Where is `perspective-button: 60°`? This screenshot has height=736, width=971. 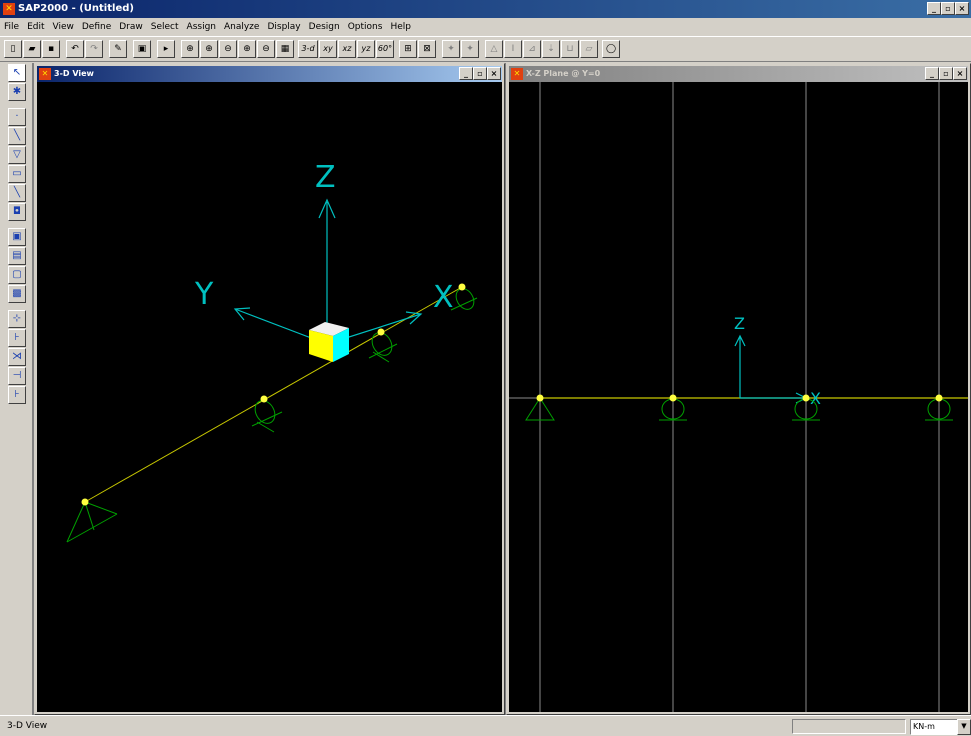 perspective-button: 60° is located at coordinates (385, 49).